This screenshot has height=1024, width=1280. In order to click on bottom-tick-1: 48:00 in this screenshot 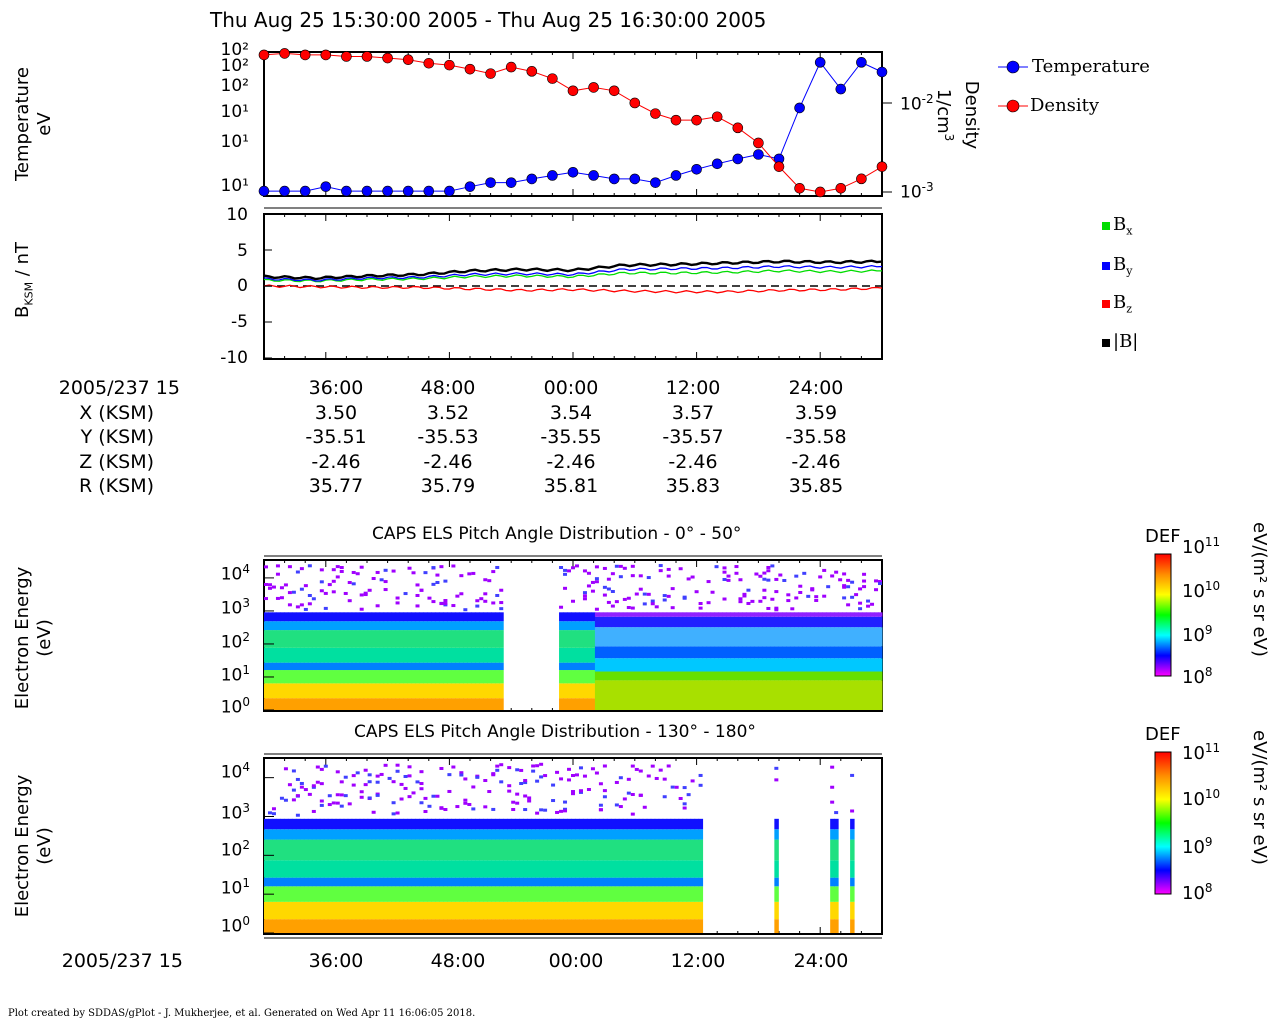, I will do `click(458, 961)`.